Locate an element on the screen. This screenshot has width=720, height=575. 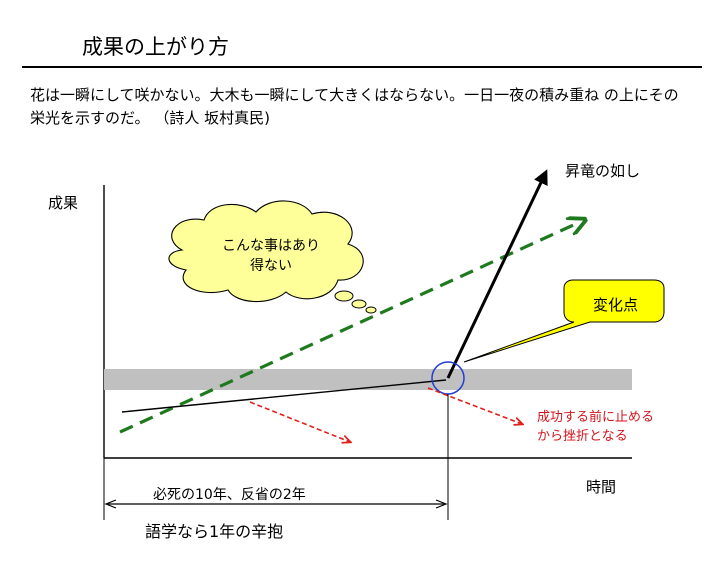
warning-text: 成功する前に止めるから挫折となる is located at coordinates (596, 427).